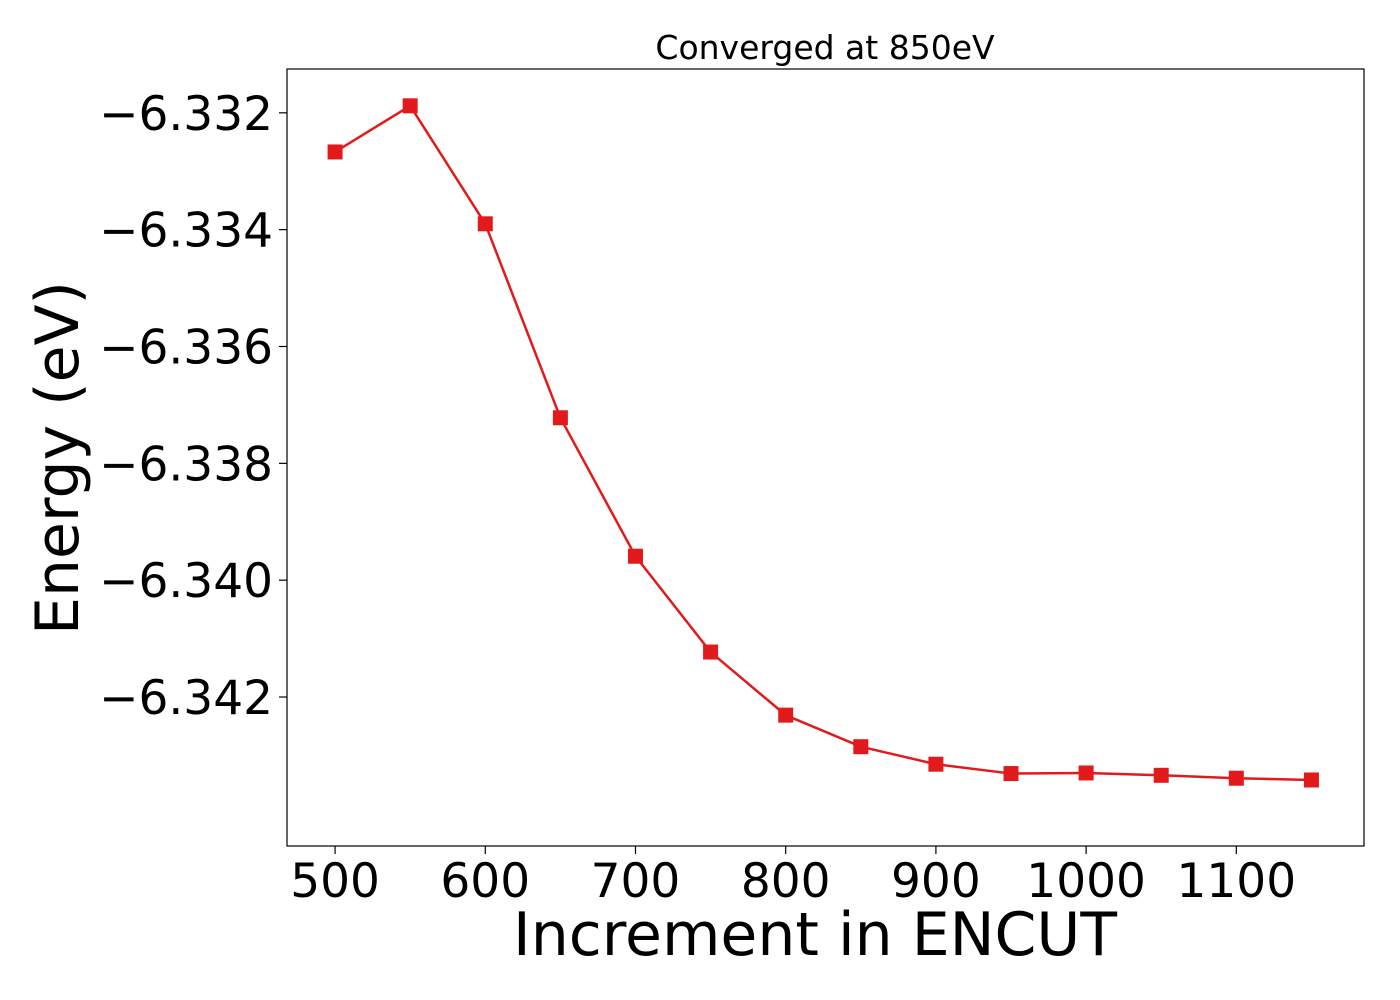 This screenshot has height=1000, width=1400. Describe the element at coordinates (58, 458) in the screenshot. I see `y-axis-label: Energy (eV)` at that location.